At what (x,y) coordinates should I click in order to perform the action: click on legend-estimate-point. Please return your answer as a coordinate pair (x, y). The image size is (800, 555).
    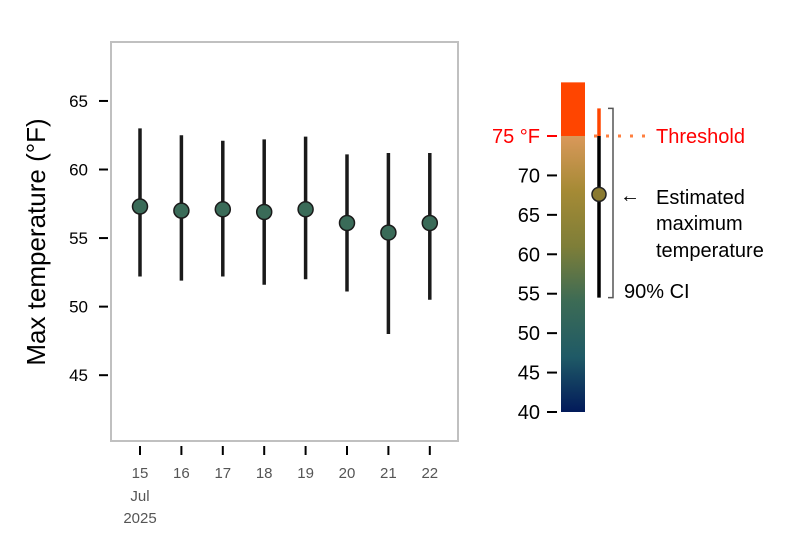
    Looking at the image, I should click on (599, 194).